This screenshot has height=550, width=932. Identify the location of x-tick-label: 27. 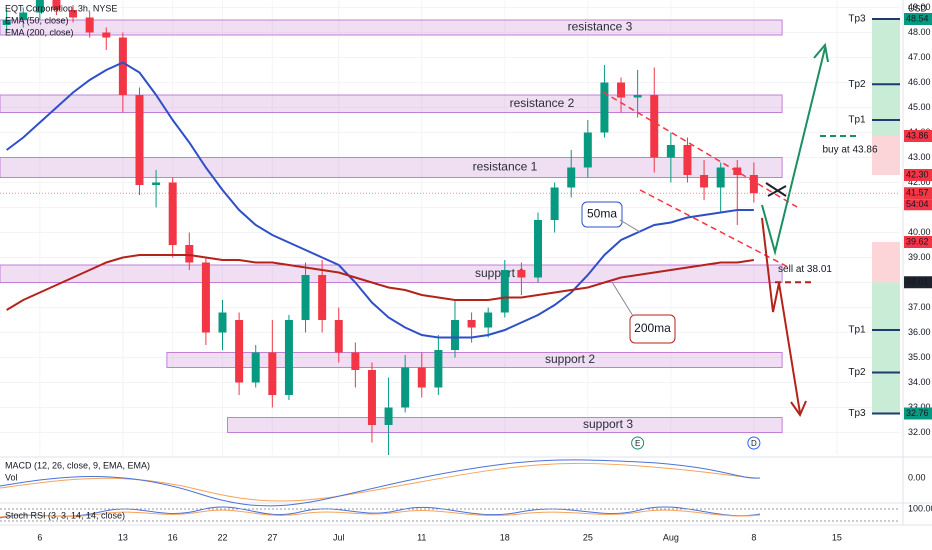
(272, 537).